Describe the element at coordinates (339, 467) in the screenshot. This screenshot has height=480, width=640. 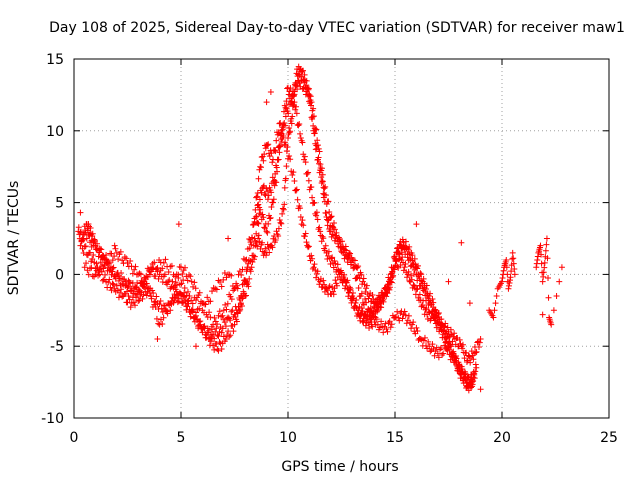
I see `x-axis-label: GPS time / hours` at that location.